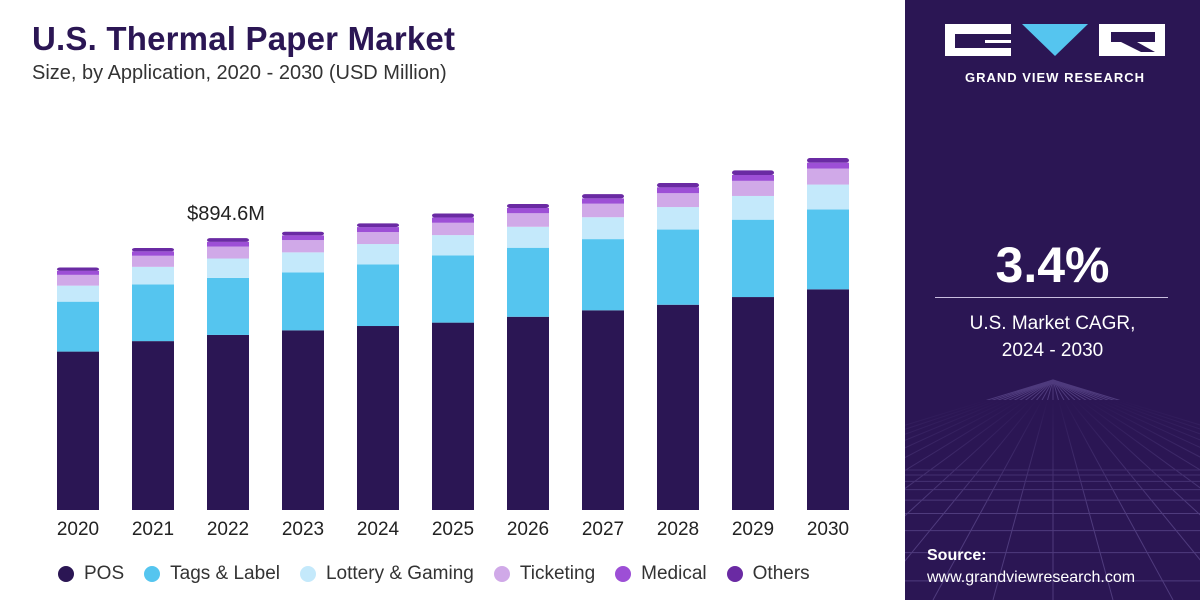 The width and height of the screenshot is (1200, 600). I want to click on x-tick-label: 2027, so click(603, 529).